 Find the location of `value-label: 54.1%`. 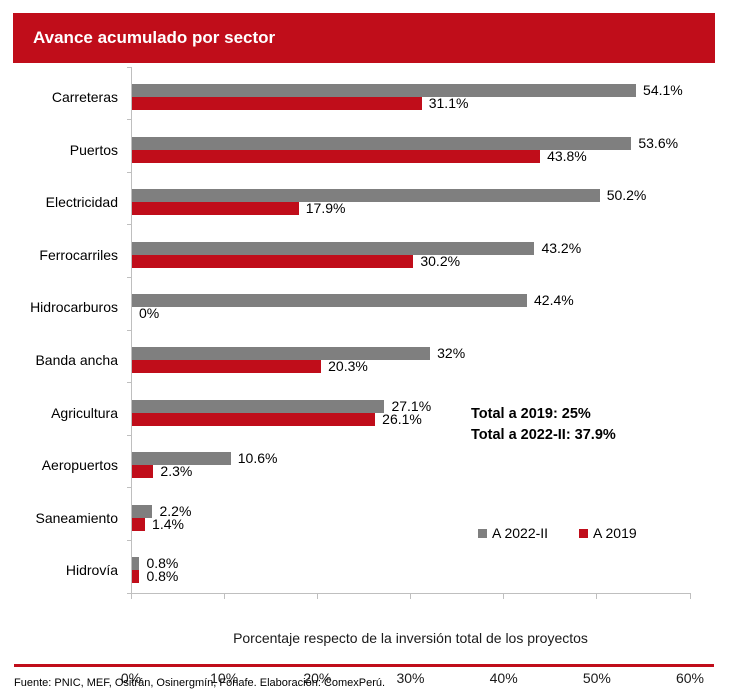

value-label: 54.1% is located at coordinates (663, 90).